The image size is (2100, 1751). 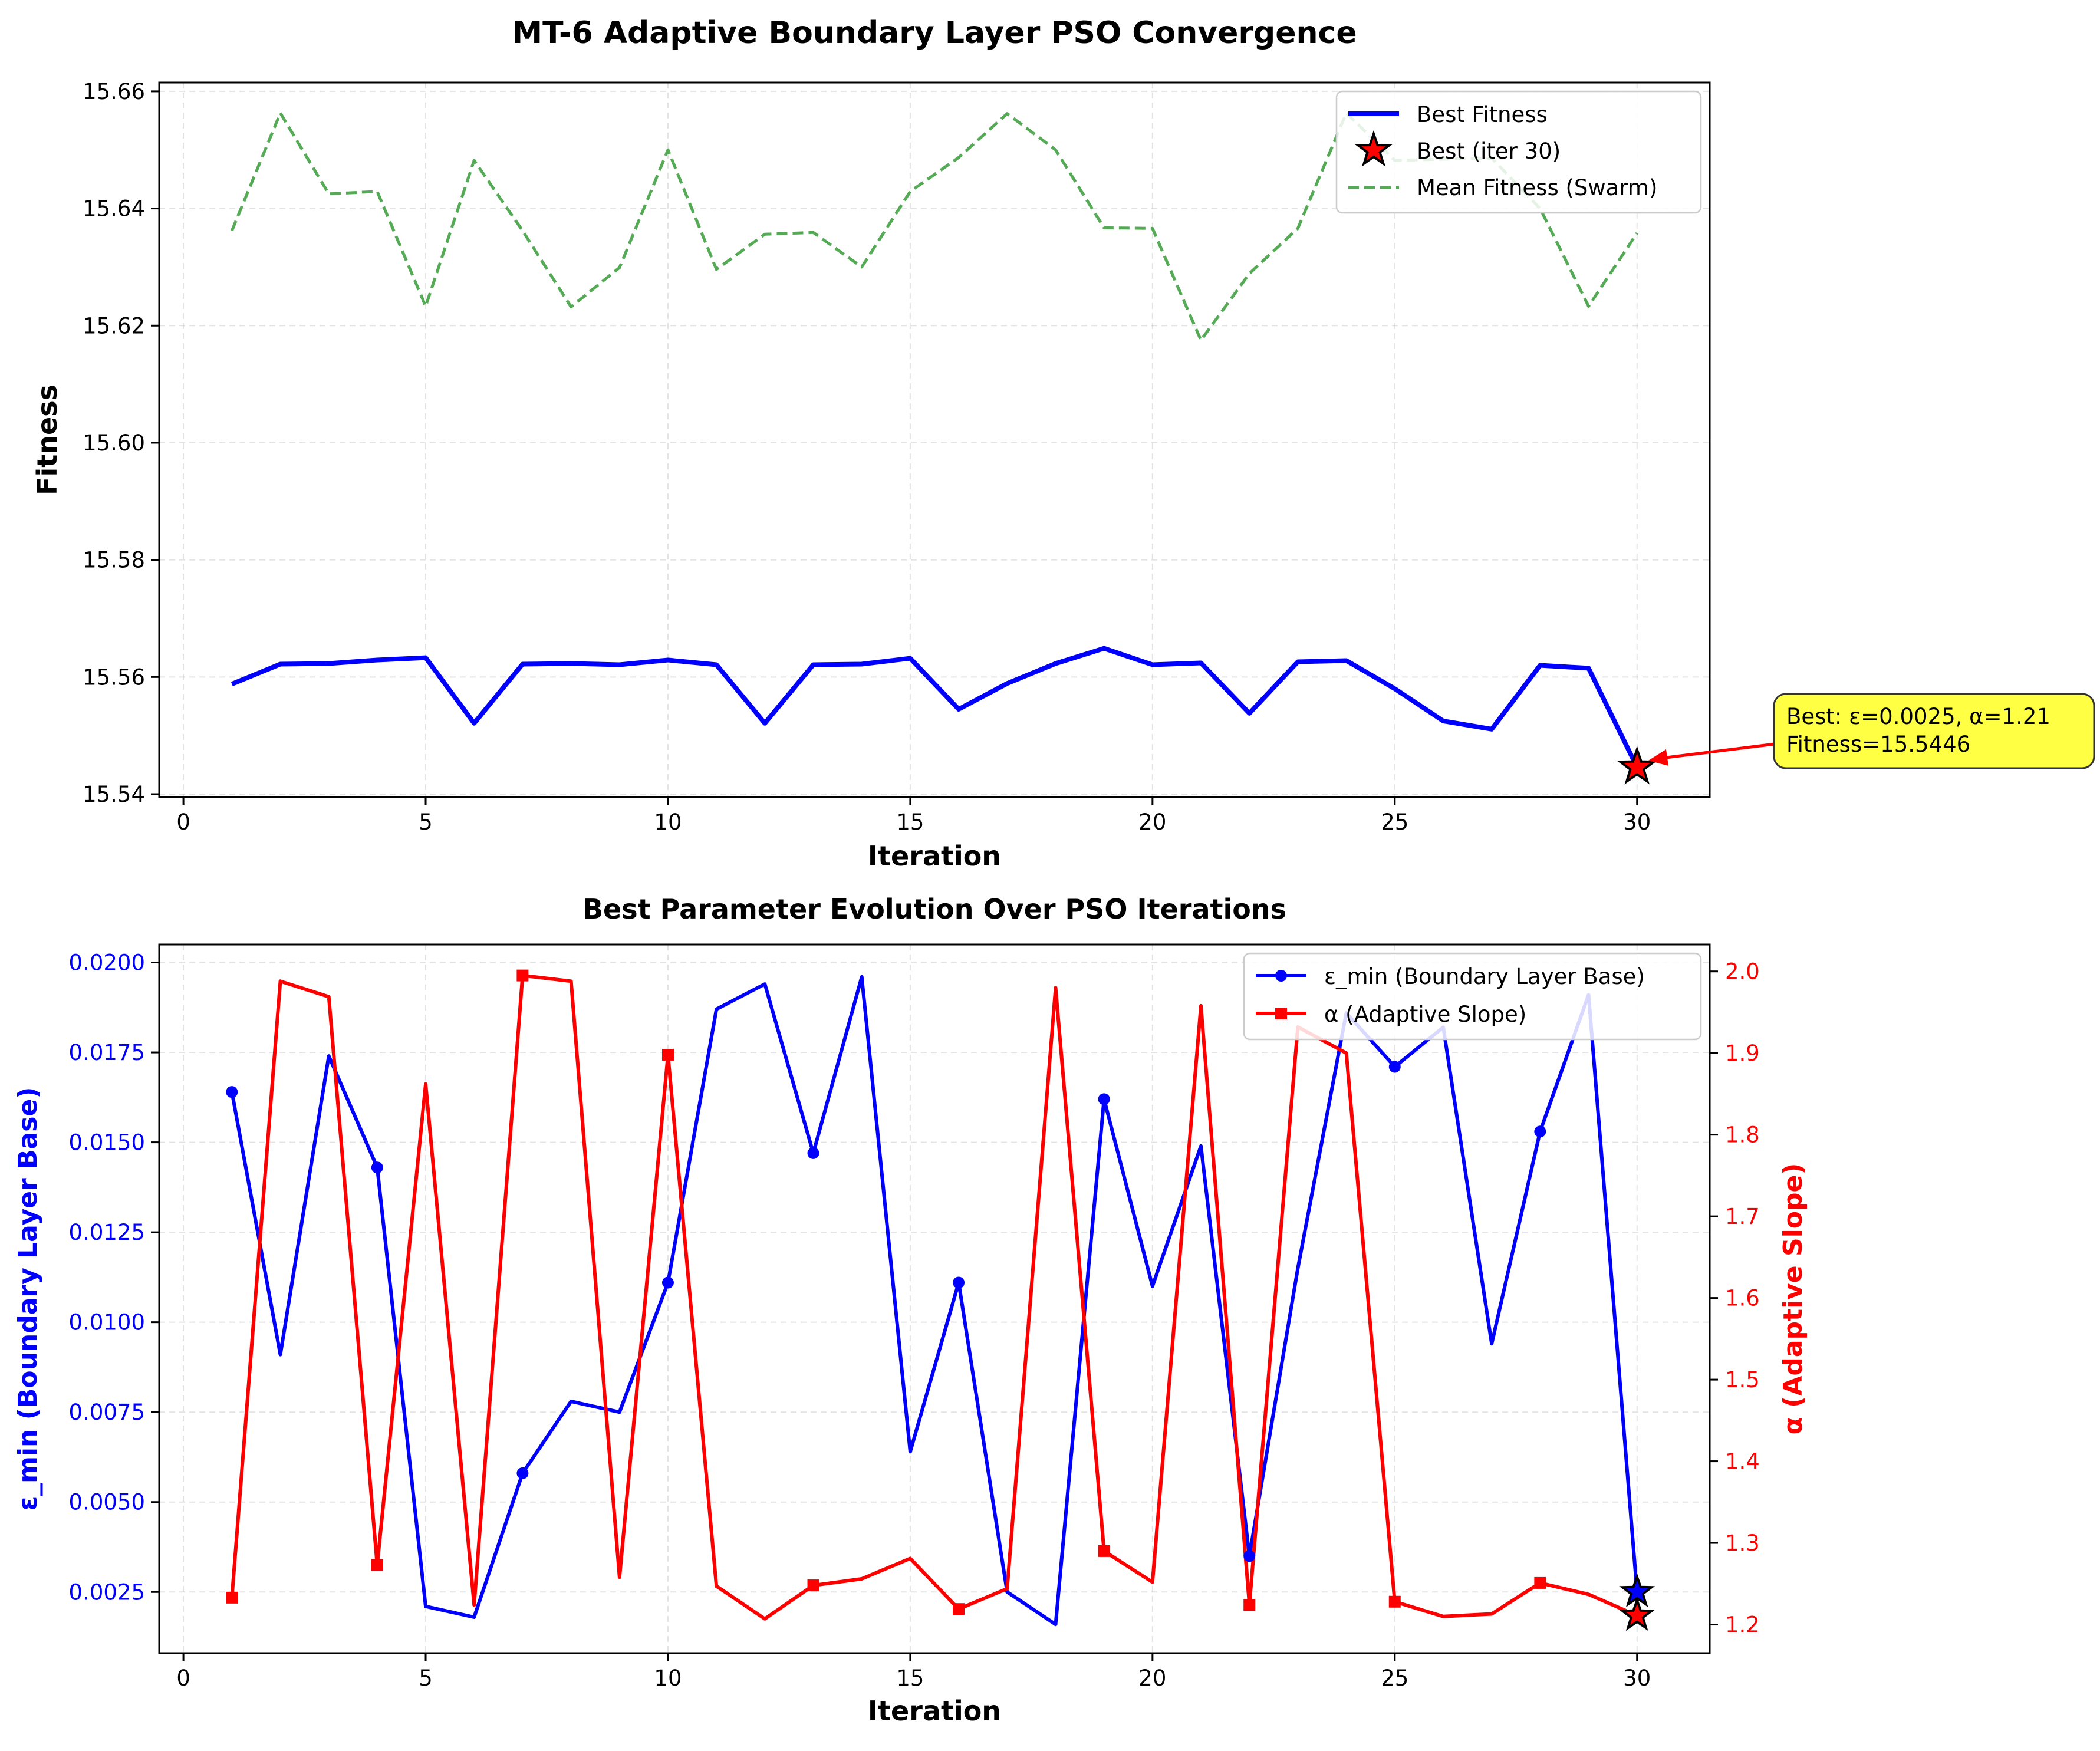 What do you see at coordinates (28, 1299) in the screenshot?
I see `parameter-ylabel-left: ε_min (Boundary Layer Base)` at bounding box center [28, 1299].